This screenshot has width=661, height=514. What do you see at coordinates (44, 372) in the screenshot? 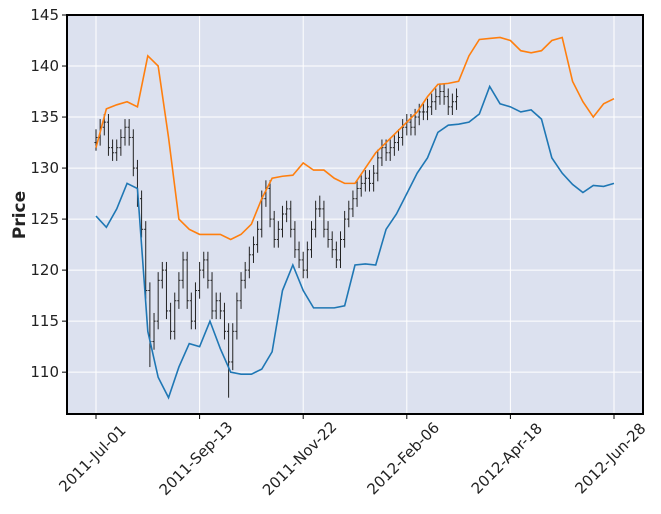
I see `y-tick-label: 110` at bounding box center [44, 372].